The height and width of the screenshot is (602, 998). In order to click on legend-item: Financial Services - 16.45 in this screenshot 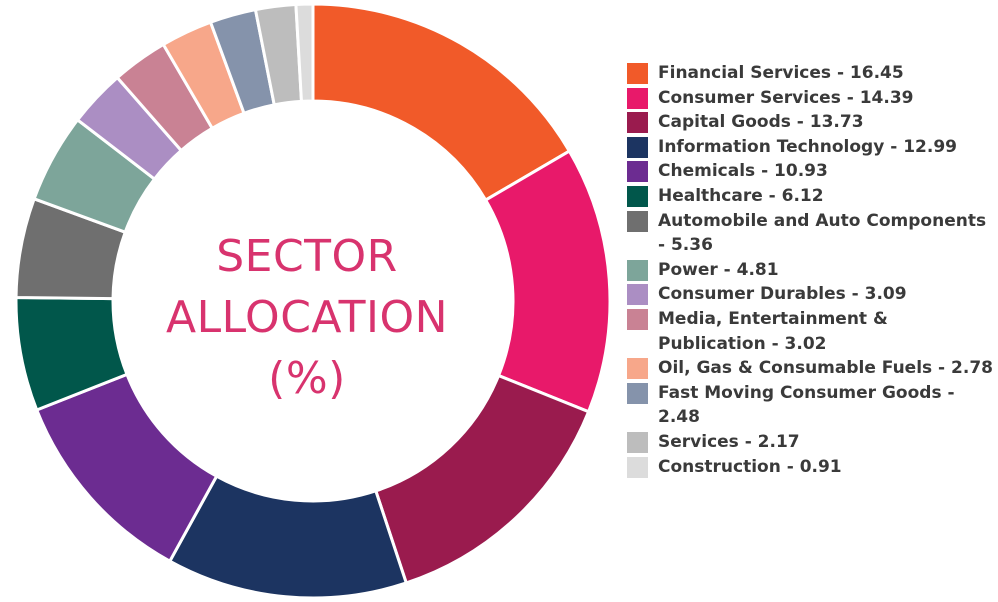, I will do `click(811, 73)`.